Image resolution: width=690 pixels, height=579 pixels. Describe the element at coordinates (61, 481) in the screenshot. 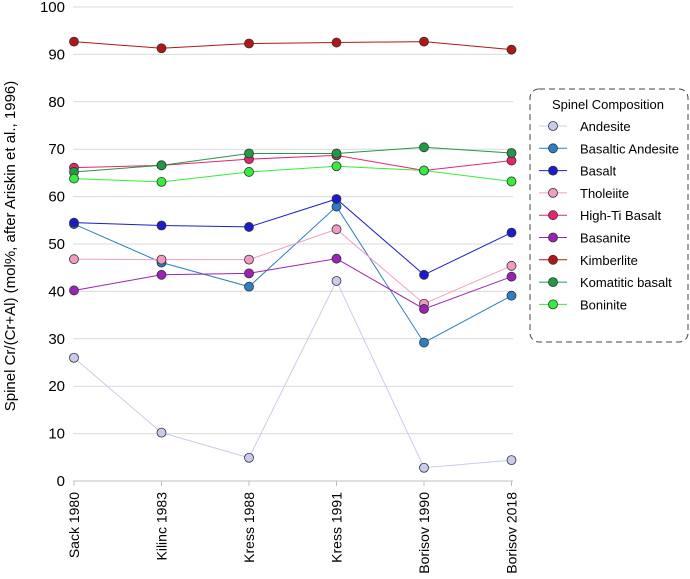

I see `y-tick-label: 0` at that location.